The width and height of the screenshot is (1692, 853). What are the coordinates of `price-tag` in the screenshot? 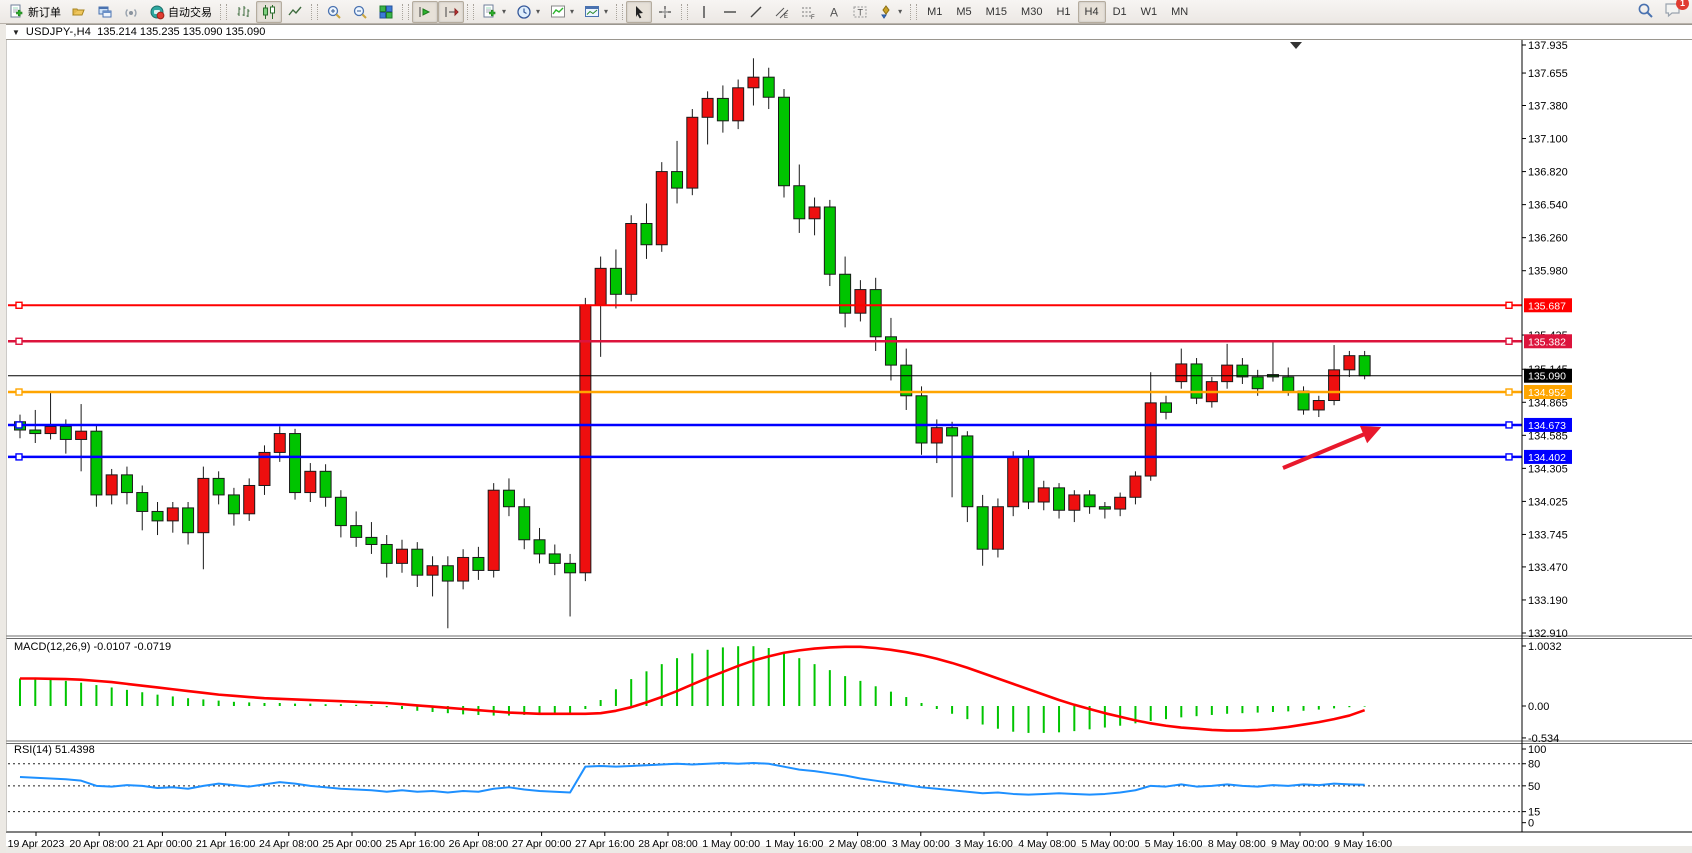 It's located at (1548, 392).